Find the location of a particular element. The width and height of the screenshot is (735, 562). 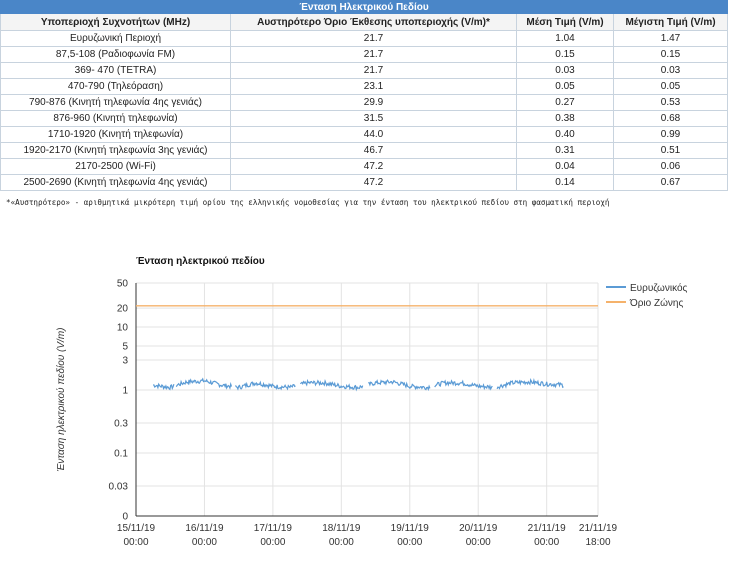

table-row: 87,5-108 (Ραδιοφωνία FM) 21.7 0.15 0.15 is located at coordinates (364, 54).